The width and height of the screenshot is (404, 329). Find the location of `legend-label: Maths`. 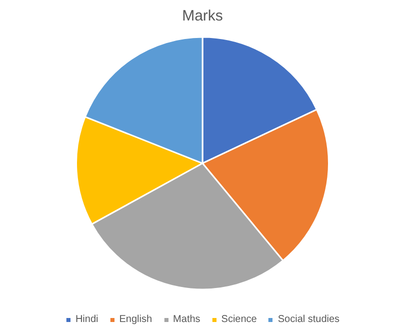

legend-label: Maths is located at coordinates (186, 319).